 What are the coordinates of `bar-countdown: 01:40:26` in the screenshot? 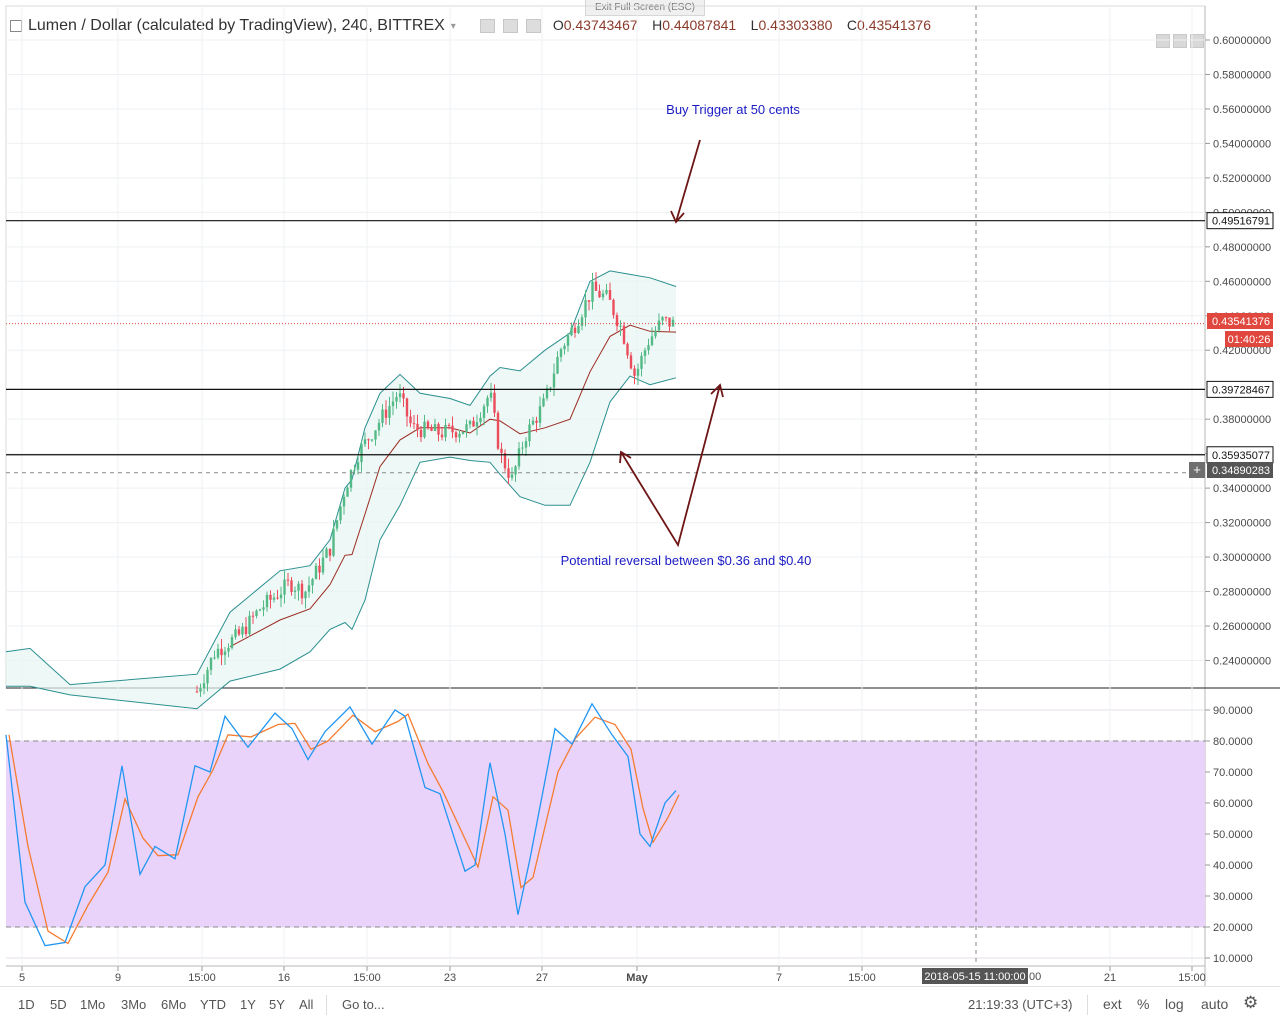 It's located at (1249, 340).